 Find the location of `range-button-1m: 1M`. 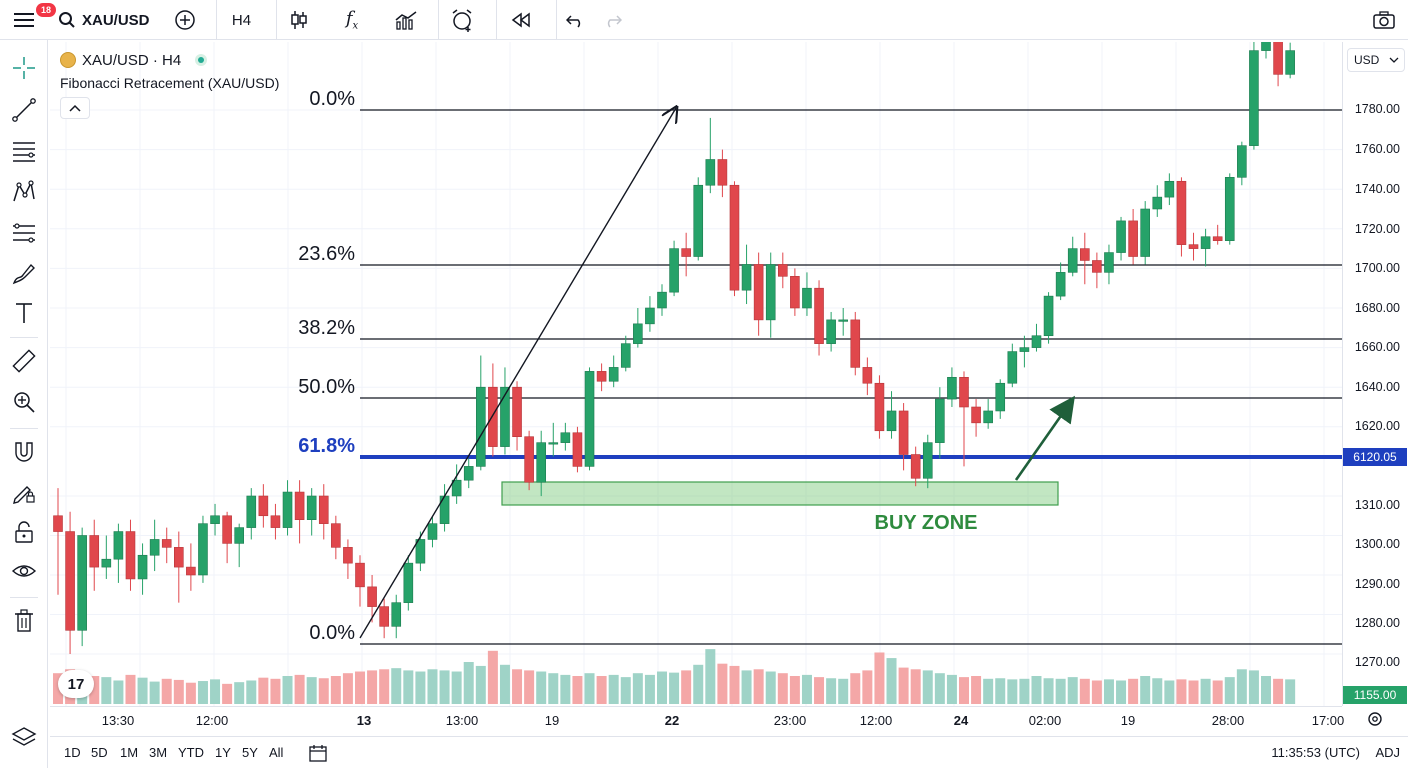

range-button-1m: 1M is located at coordinates (129, 752).